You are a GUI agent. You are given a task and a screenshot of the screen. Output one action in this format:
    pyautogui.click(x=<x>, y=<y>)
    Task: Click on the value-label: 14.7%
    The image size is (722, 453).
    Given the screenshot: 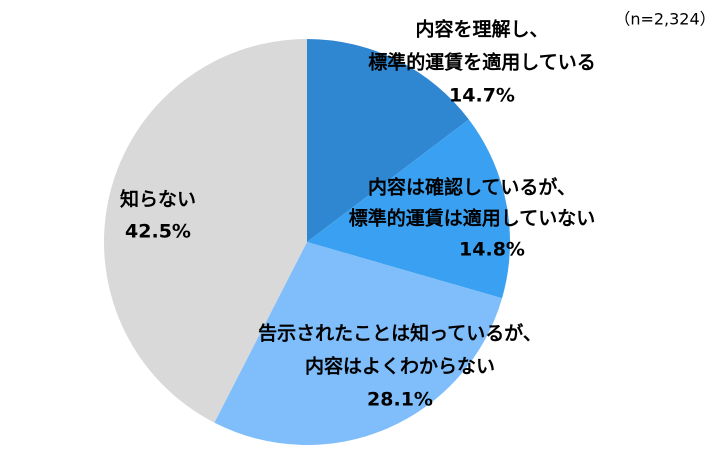 What is the action you would take?
    pyautogui.click(x=482, y=96)
    